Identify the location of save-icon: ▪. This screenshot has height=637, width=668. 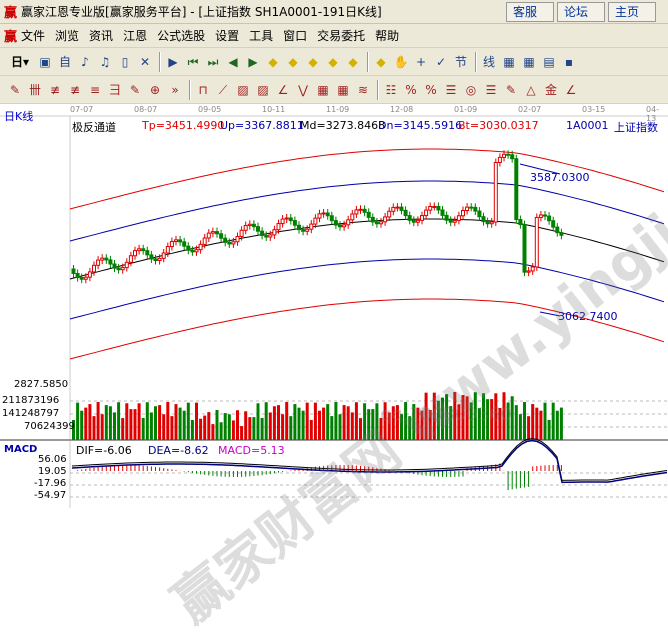
(569, 61).